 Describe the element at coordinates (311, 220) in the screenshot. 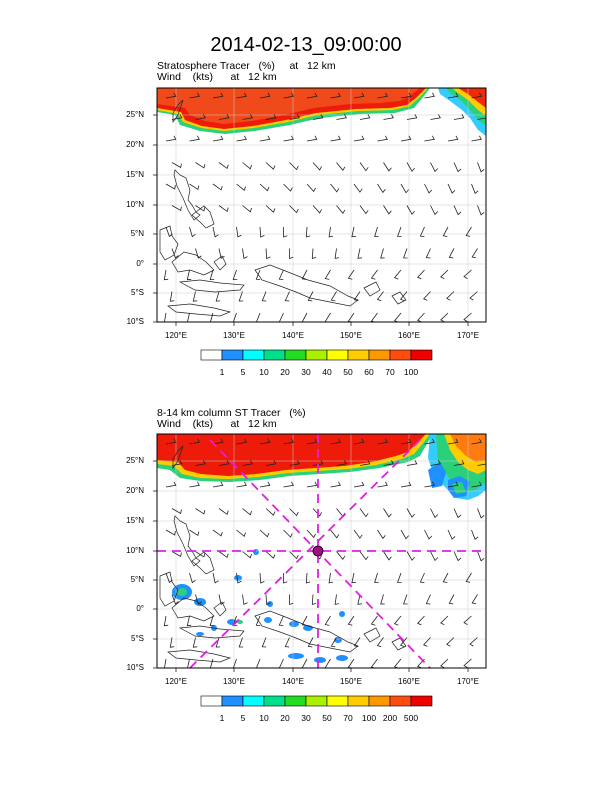

I see `panel1-ticks` at that location.